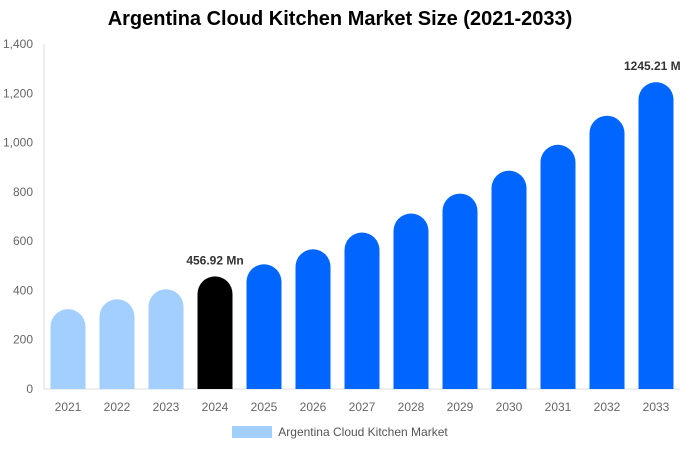 The height and width of the screenshot is (450, 680). What do you see at coordinates (558, 407) in the screenshot?
I see `x-tick-label: 2031` at bounding box center [558, 407].